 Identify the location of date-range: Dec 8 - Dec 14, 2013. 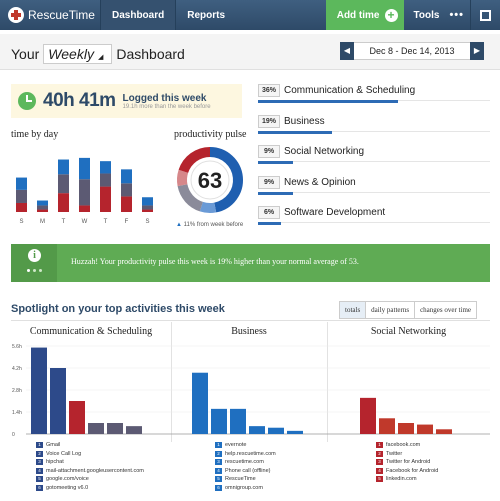
(412, 51).